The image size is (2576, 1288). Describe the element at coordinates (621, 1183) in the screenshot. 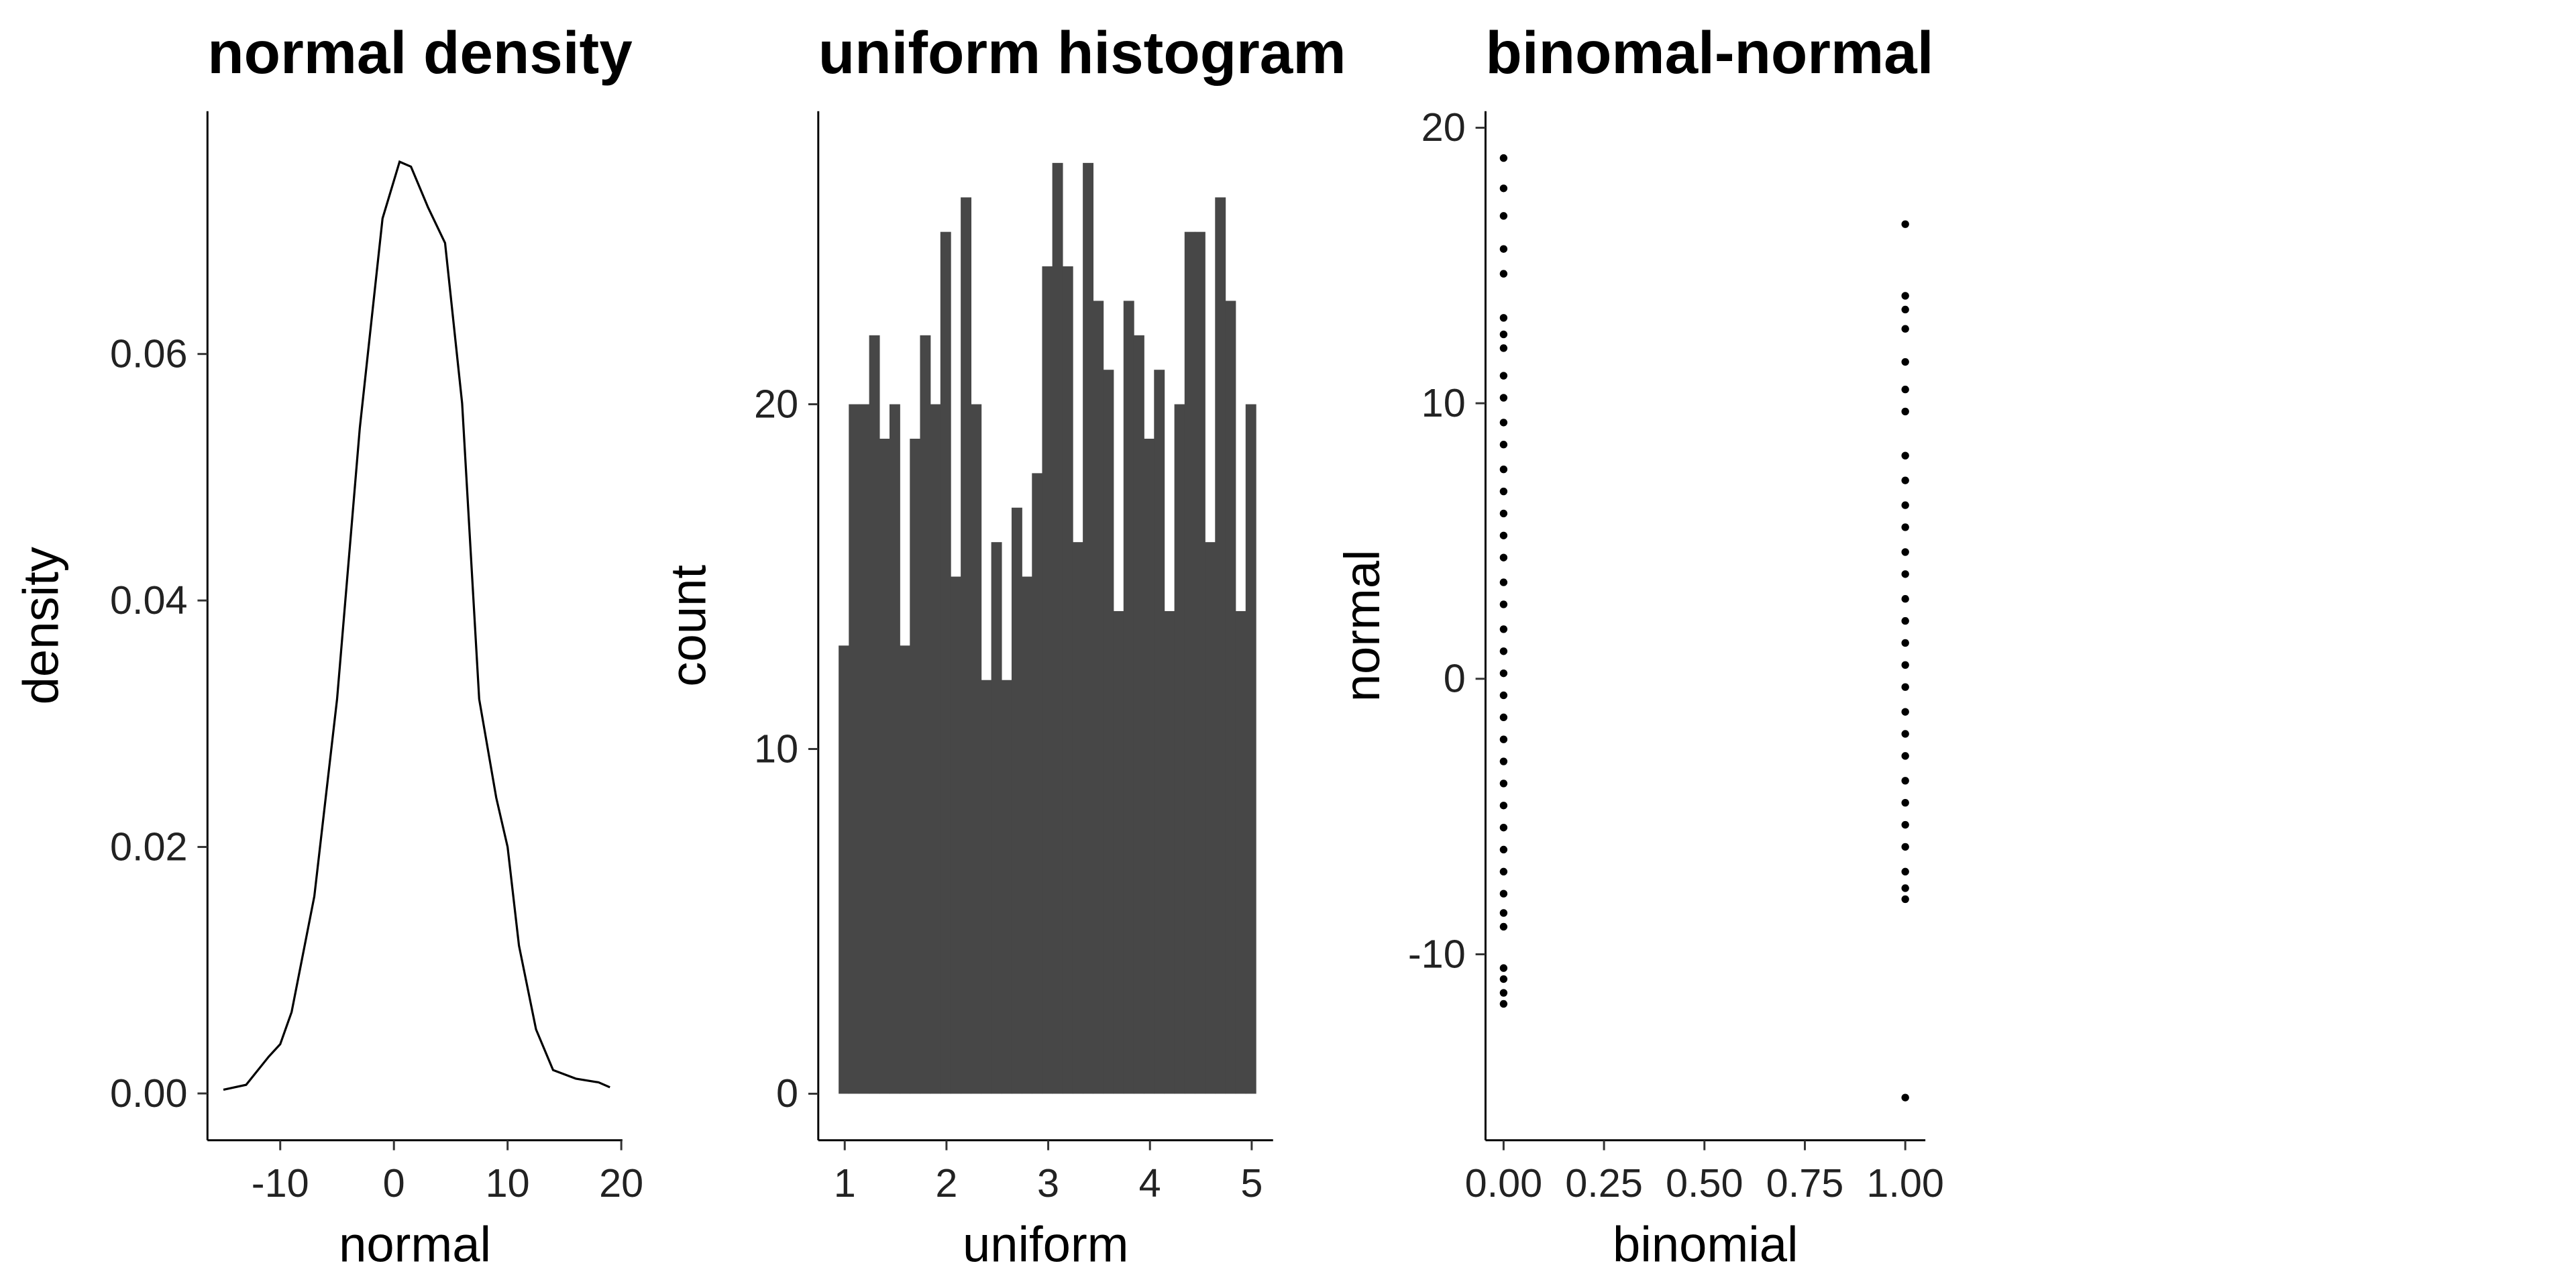

I see `x-tick-label: 20` at that location.